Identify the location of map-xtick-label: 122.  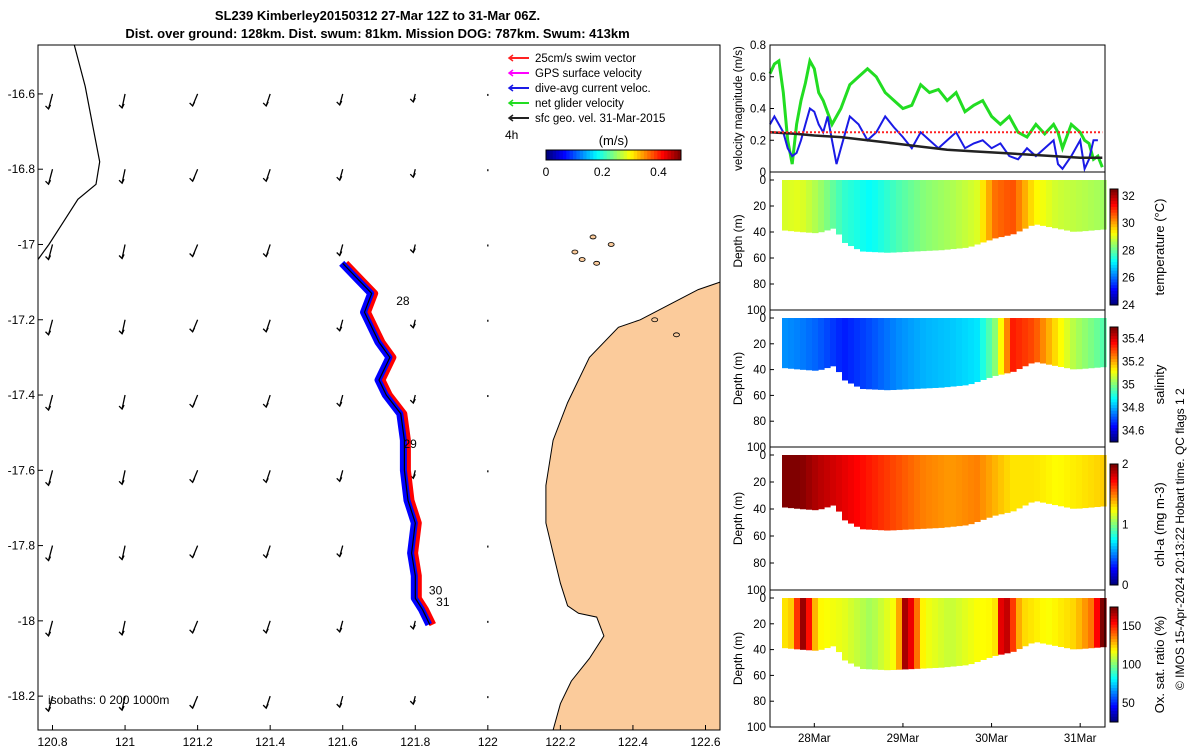
(488, 742).